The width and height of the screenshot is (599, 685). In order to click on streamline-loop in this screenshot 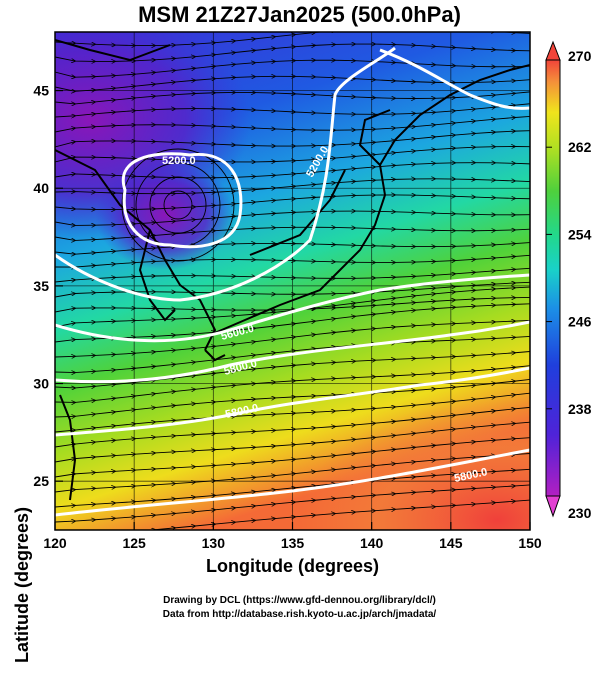, I will do `click(178, 205)`.